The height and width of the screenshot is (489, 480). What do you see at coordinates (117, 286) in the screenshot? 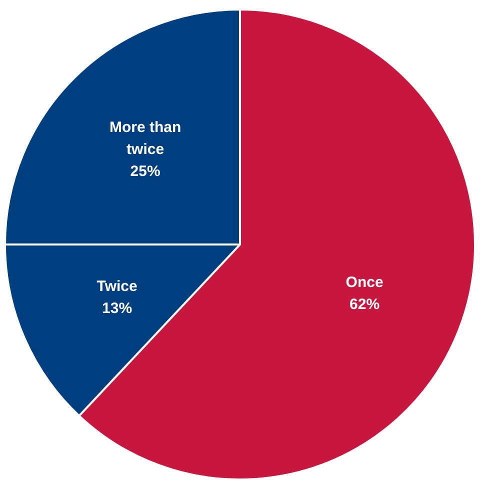
I see `slice-label: Twice` at bounding box center [117, 286].